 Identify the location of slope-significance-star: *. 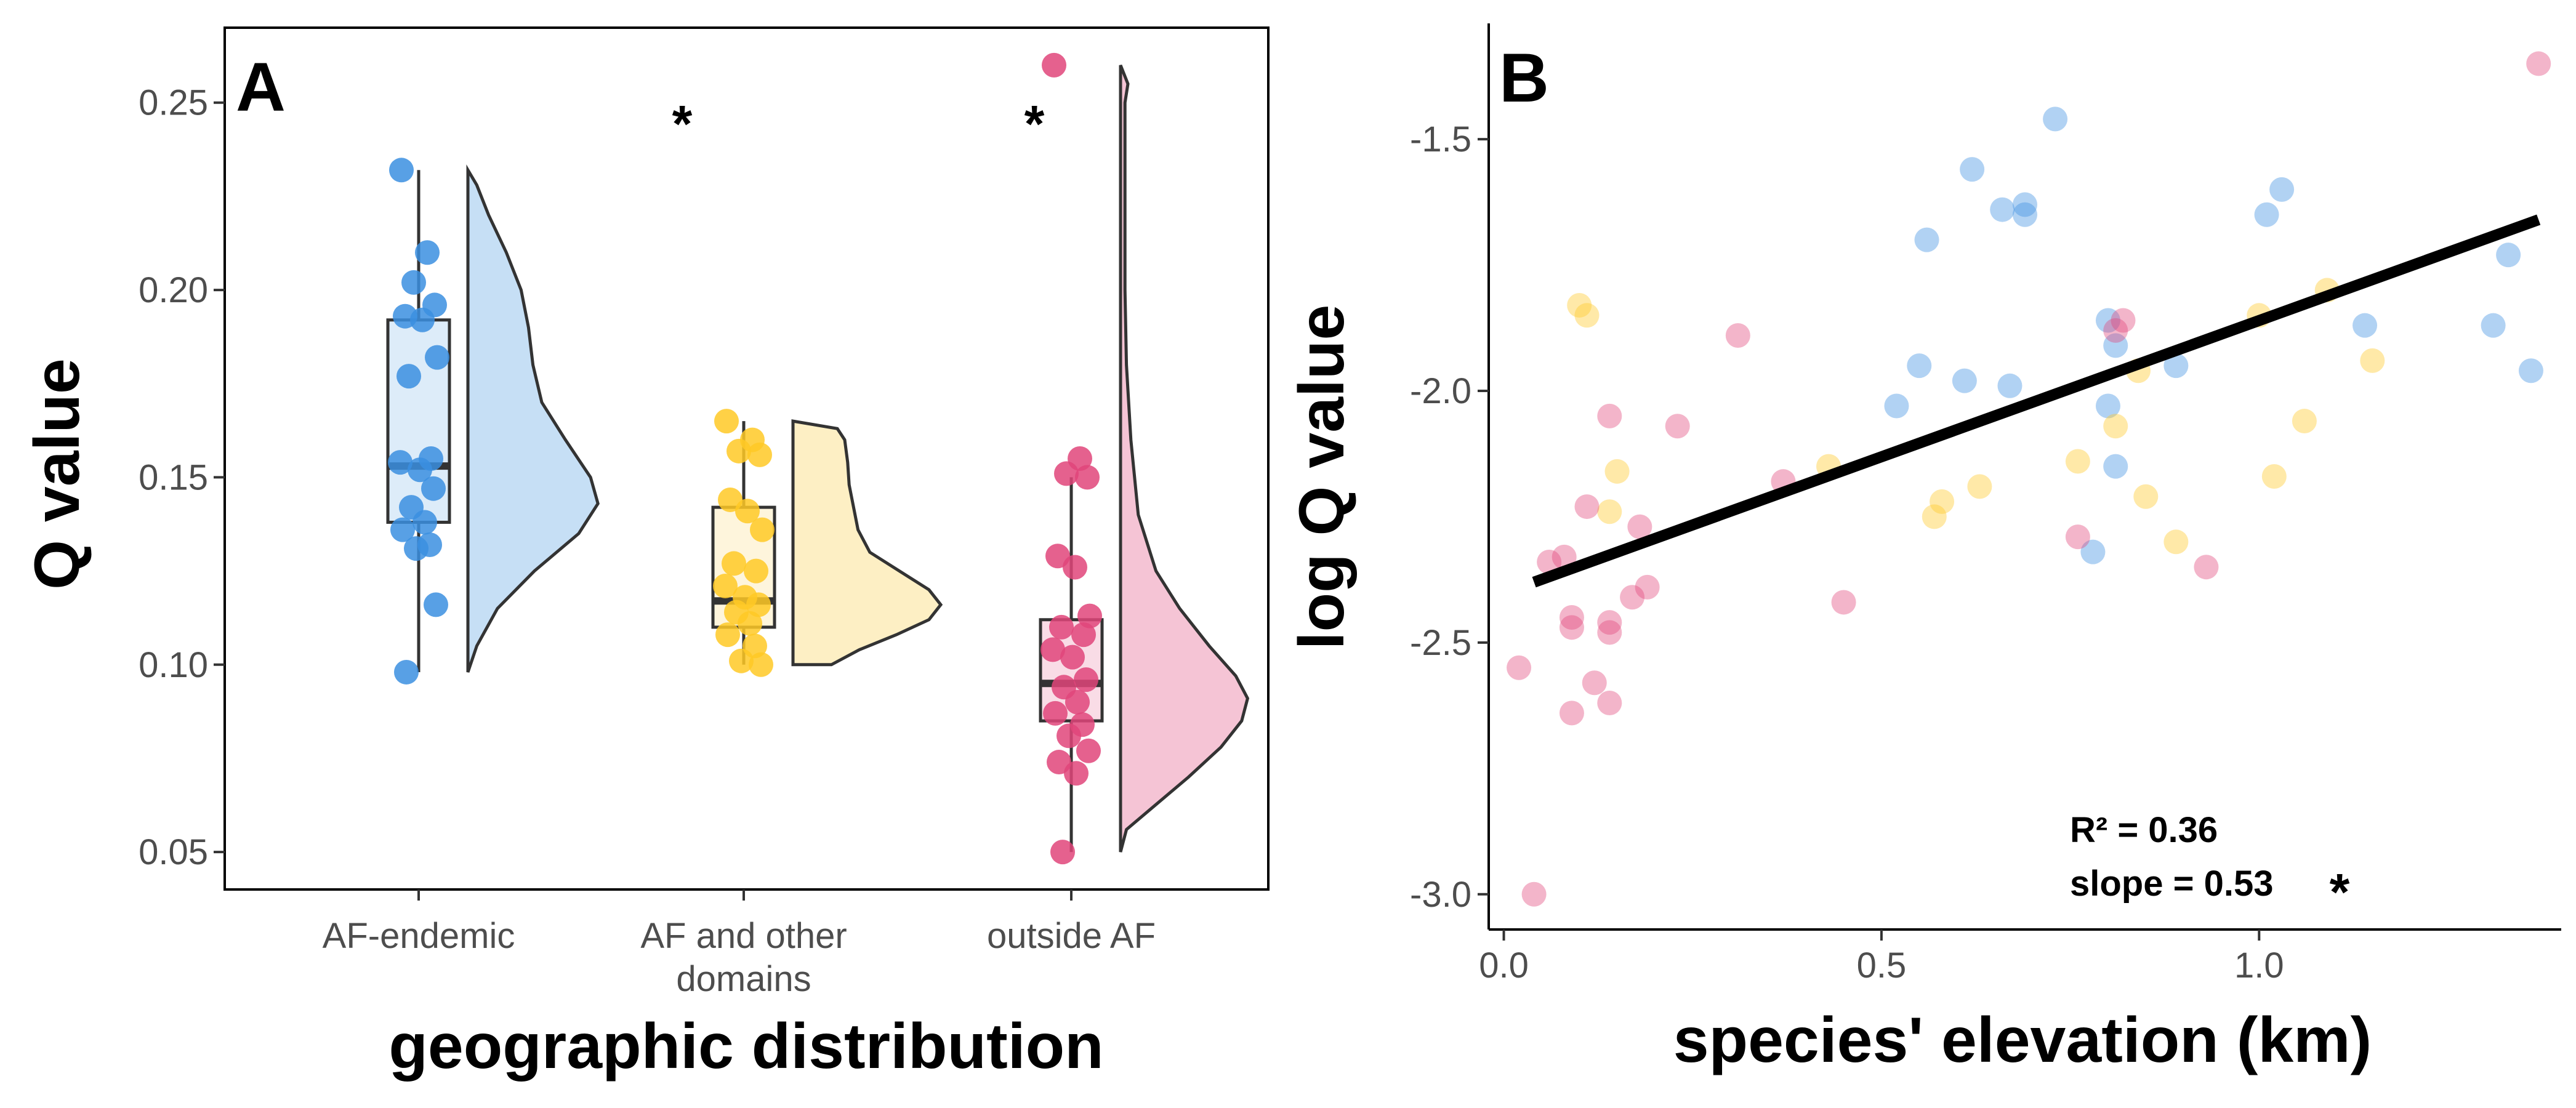
(2340, 892).